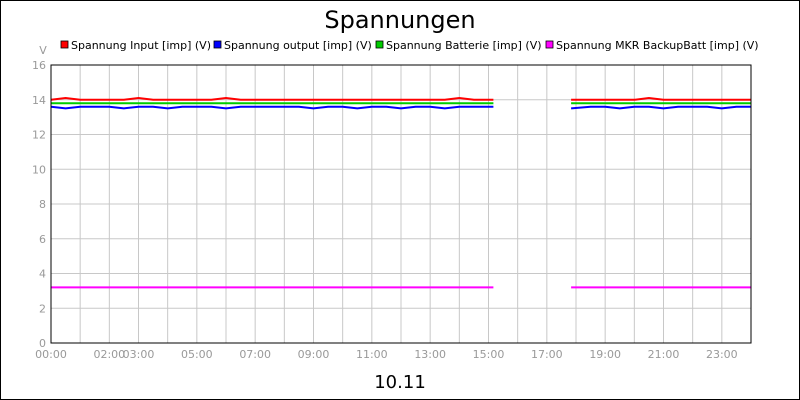 This screenshot has width=800, height=400. Describe the element at coordinates (109, 354) in the screenshot. I see `x-tick-label: 02:00` at that location.